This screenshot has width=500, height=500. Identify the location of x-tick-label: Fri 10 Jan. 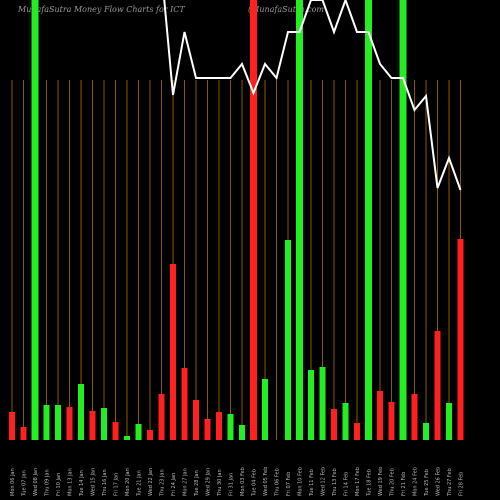
(59, 484).